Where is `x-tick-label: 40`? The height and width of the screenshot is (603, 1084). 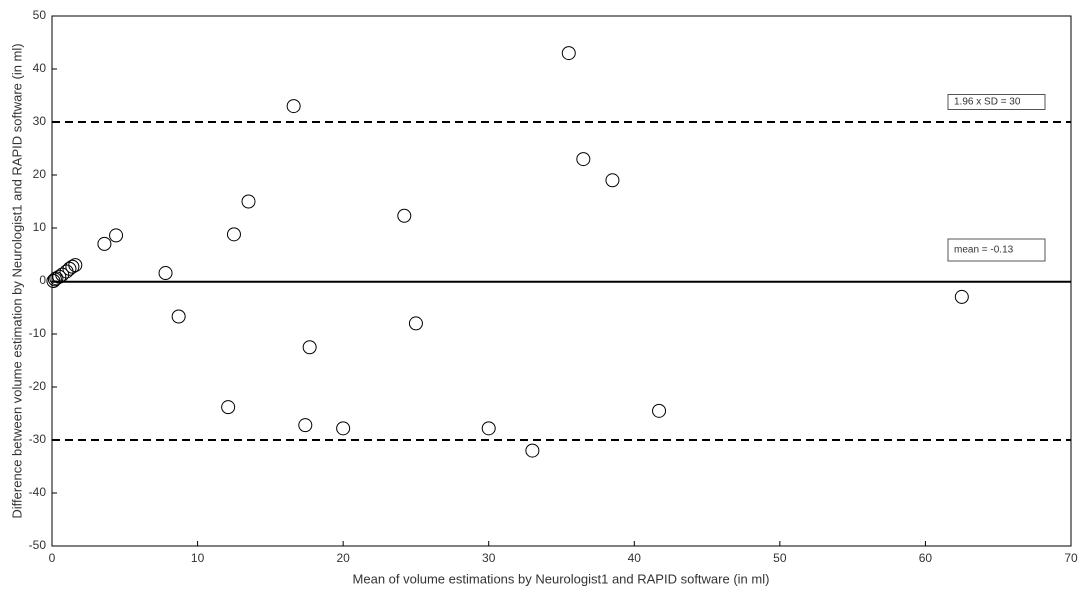
x-tick-label: 40 is located at coordinates (635, 558).